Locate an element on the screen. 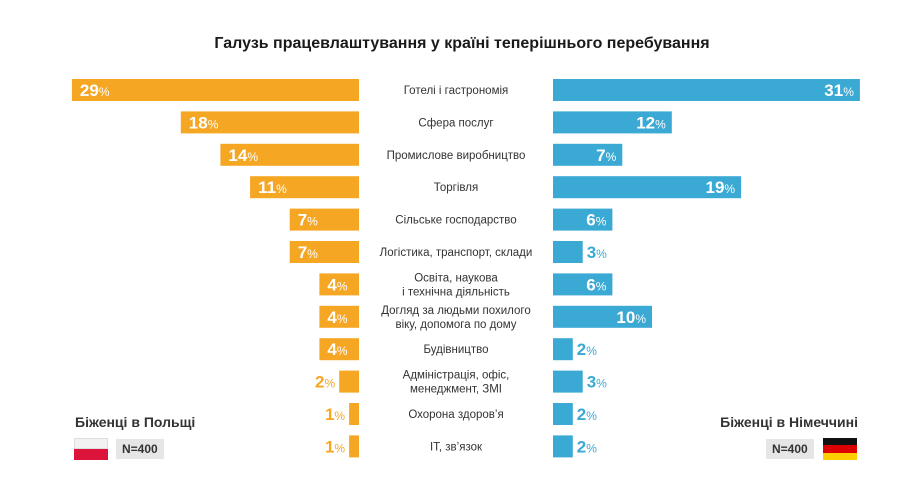  category-label: IT, зв’язок is located at coordinates (456, 447).